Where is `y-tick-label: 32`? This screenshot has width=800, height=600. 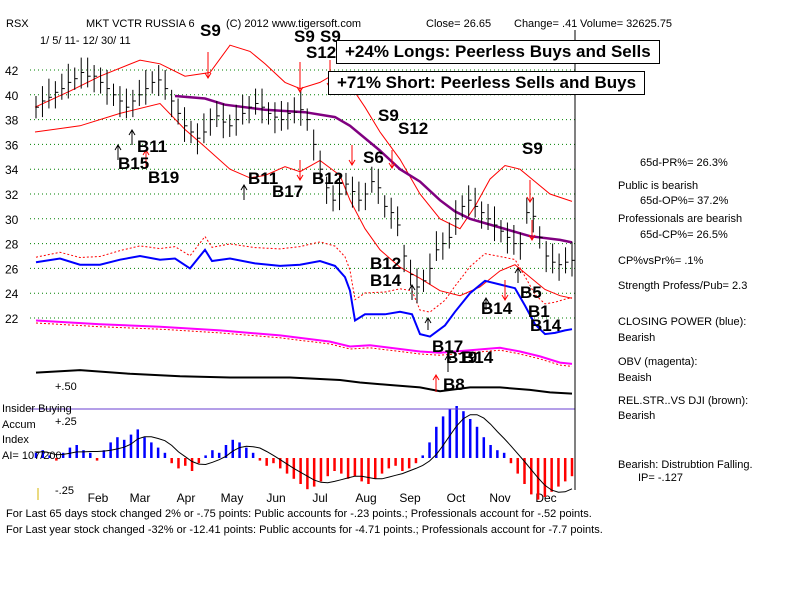 y-tick-label: 32 is located at coordinates (12, 195).